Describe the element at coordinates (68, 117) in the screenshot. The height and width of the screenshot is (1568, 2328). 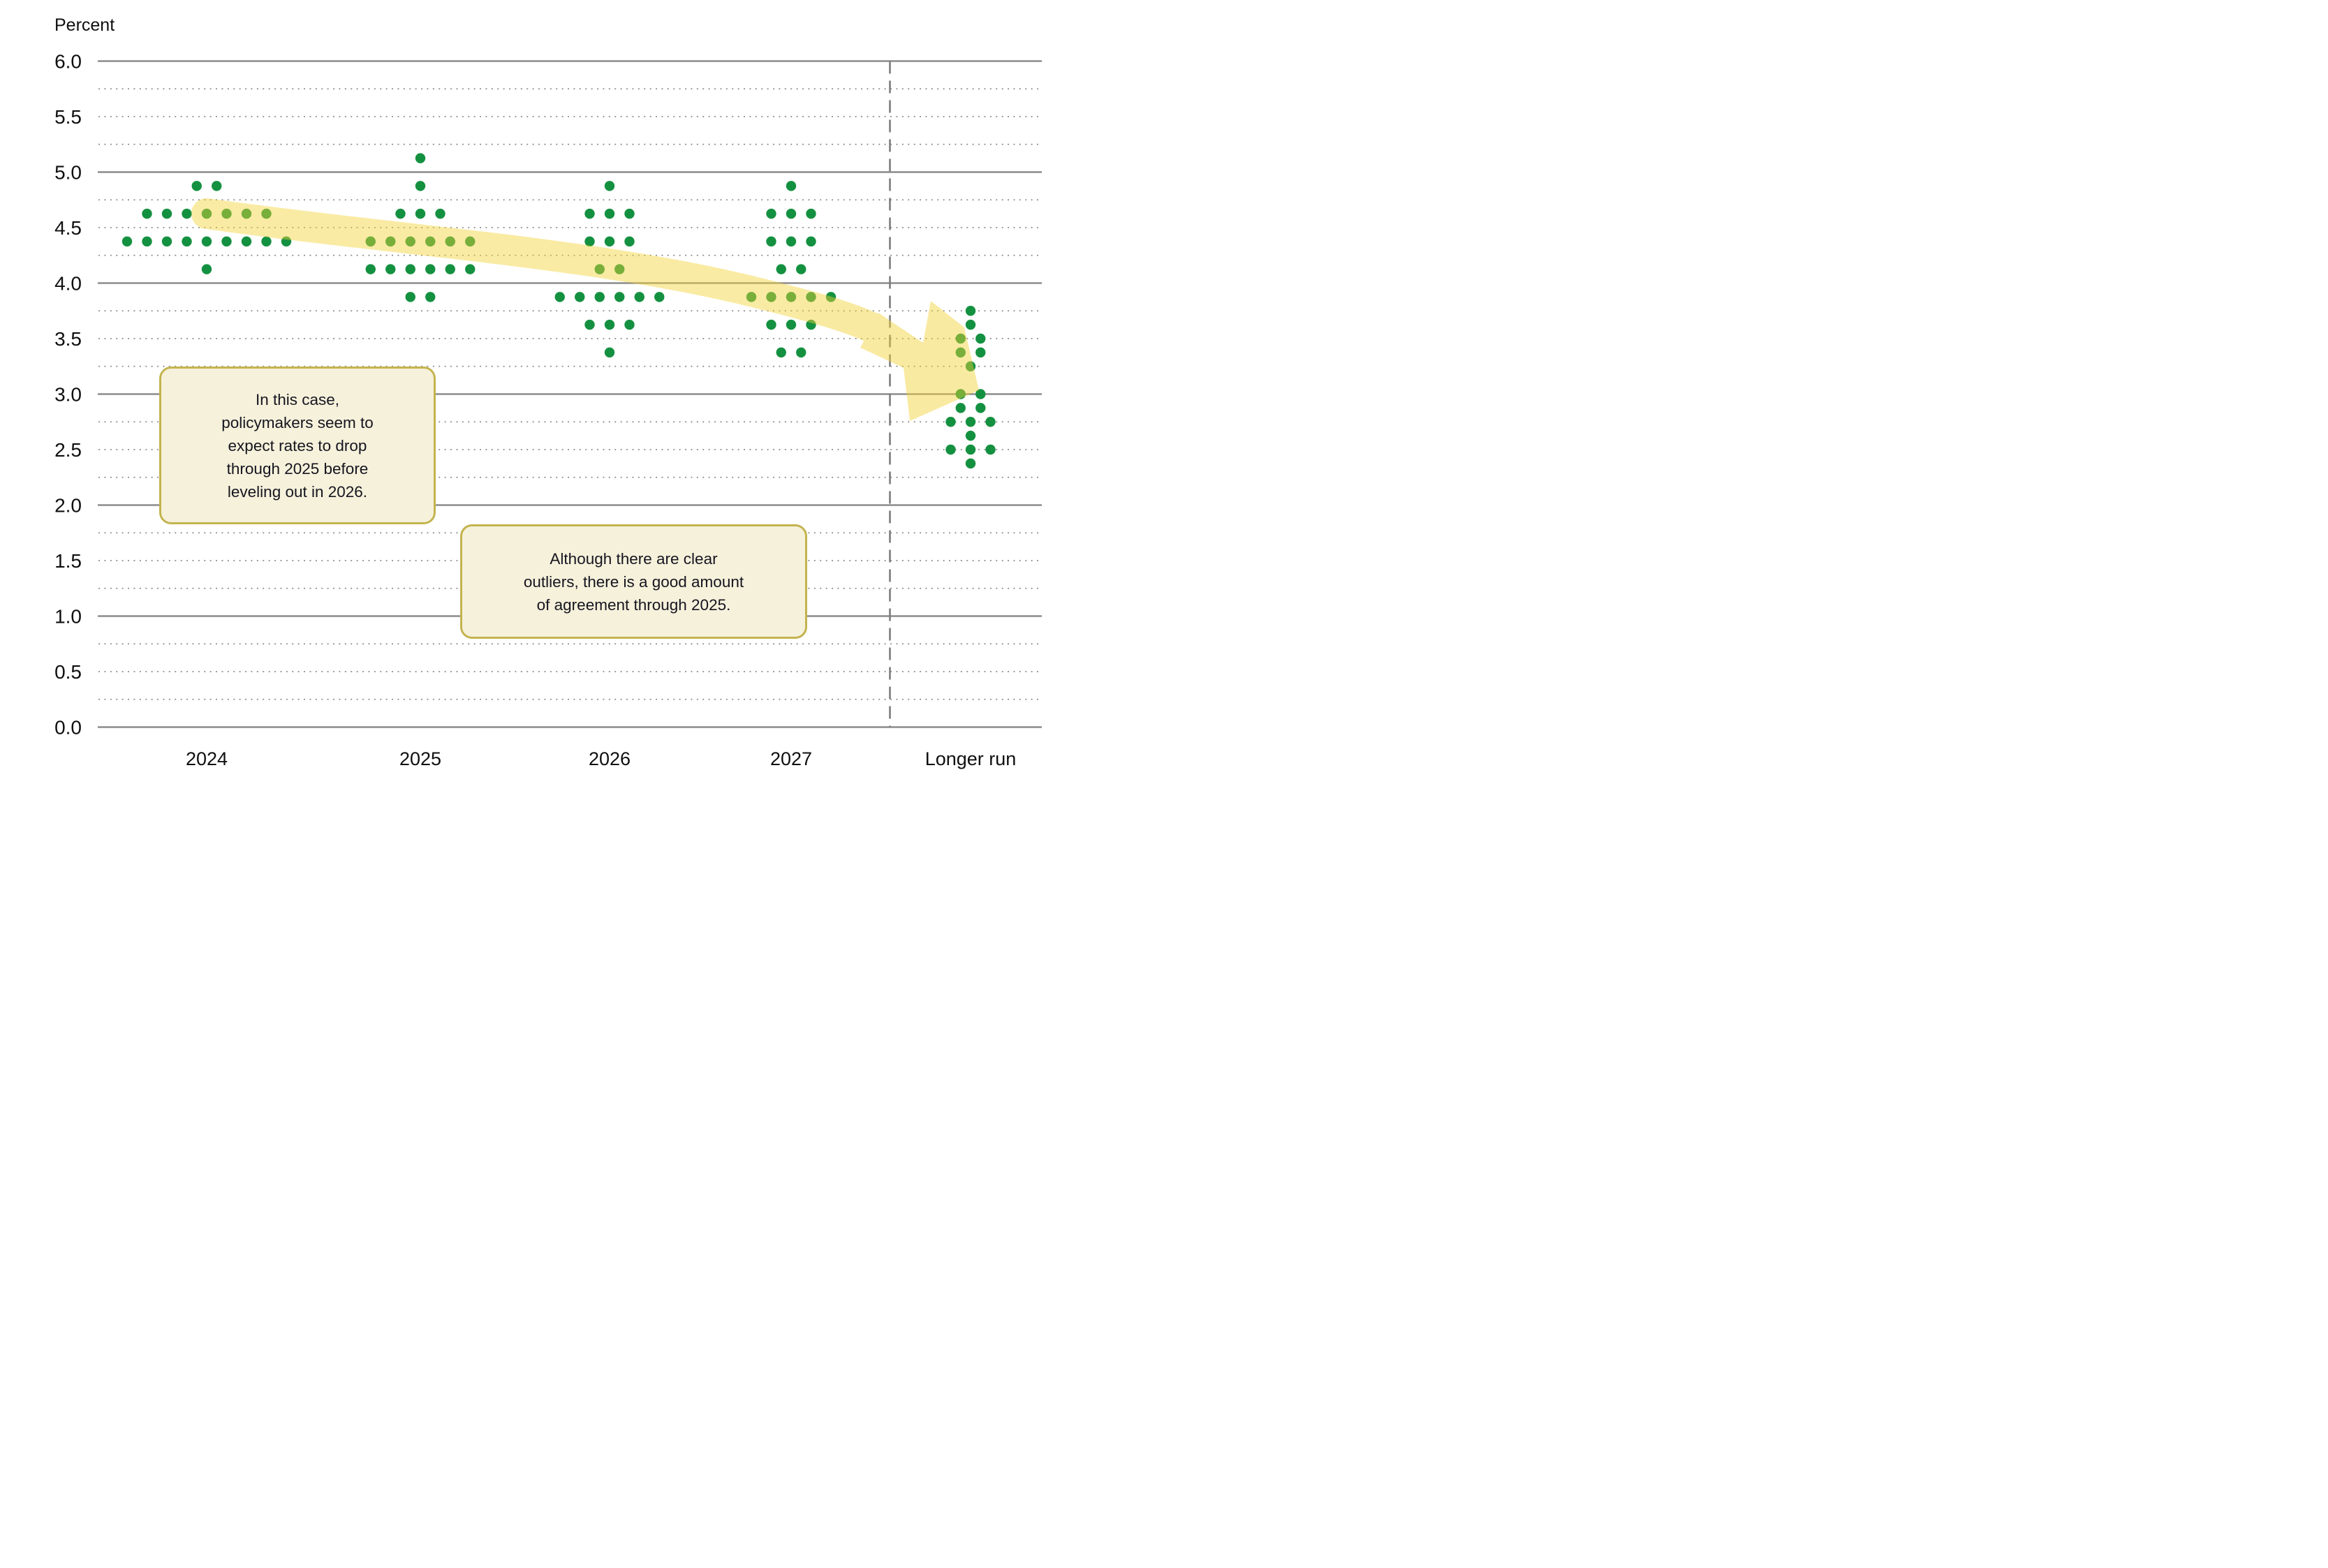
I see `y-tick-label-5.5: 5.5` at that location.